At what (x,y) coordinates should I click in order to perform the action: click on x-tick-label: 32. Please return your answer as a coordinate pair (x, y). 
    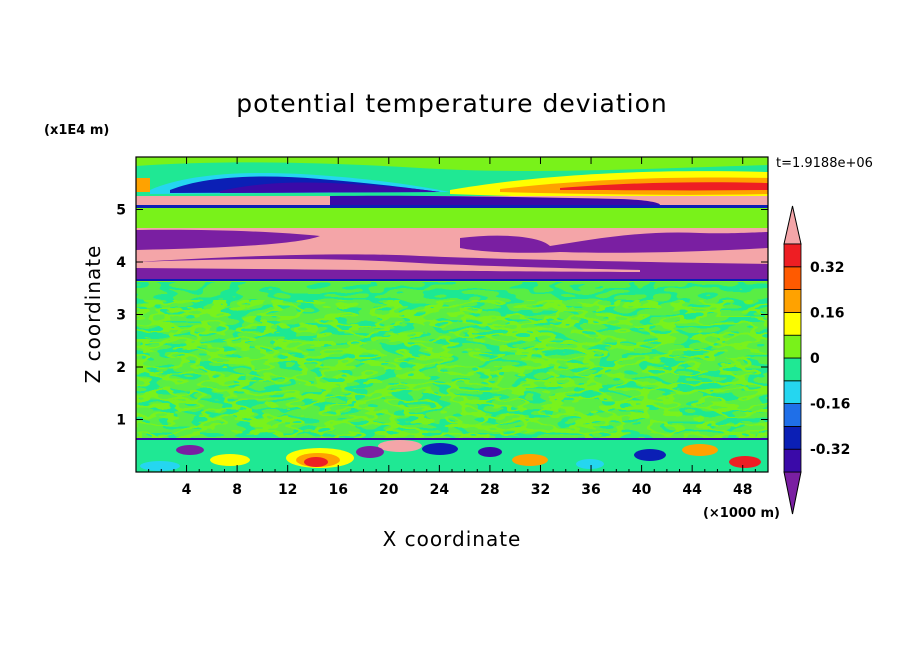
    Looking at the image, I should click on (540, 490).